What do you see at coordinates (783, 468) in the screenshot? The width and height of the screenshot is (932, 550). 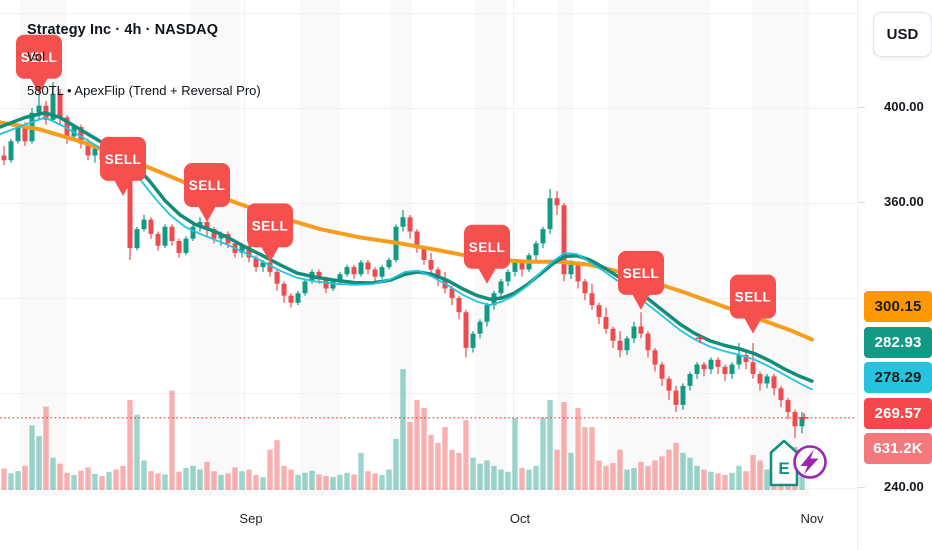 I see `svg-text: E` at bounding box center [783, 468].